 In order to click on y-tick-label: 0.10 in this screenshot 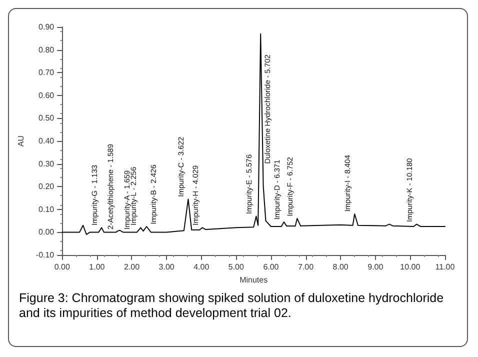, I will do `click(46, 209)`.